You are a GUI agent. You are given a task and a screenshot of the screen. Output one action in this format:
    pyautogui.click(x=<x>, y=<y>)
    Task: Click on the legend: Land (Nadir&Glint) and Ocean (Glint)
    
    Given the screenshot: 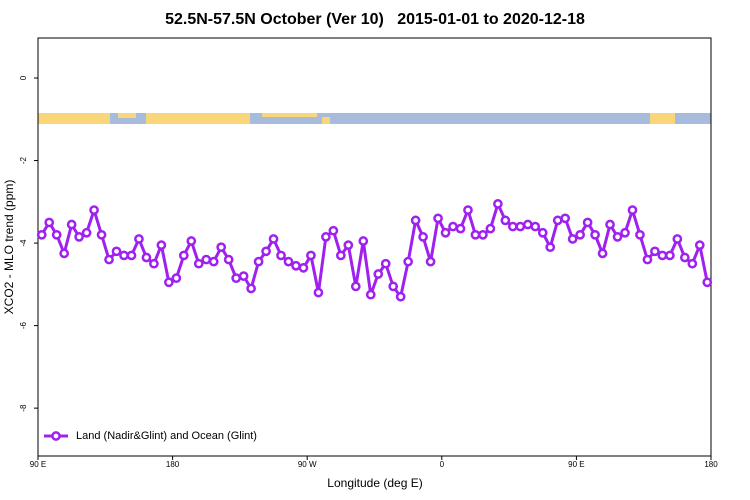 What is the action you would take?
    pyautogui.click(x=150, y=436)
    